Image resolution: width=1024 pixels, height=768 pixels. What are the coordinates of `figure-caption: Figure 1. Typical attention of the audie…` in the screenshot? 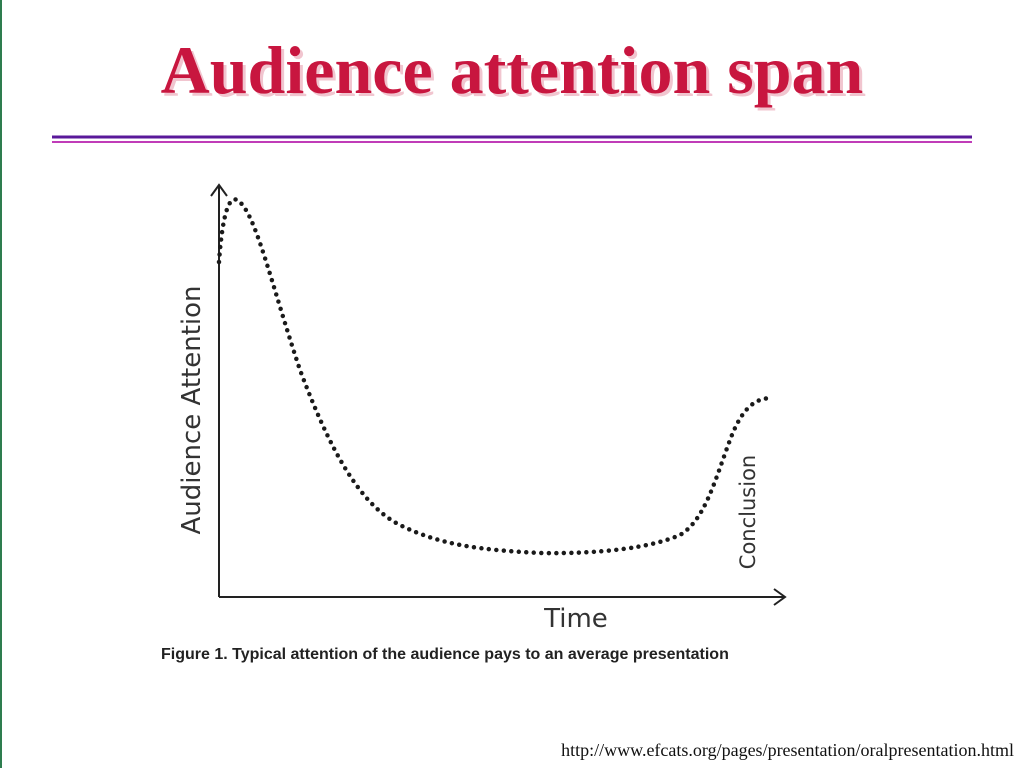 It's located at (445, 654).